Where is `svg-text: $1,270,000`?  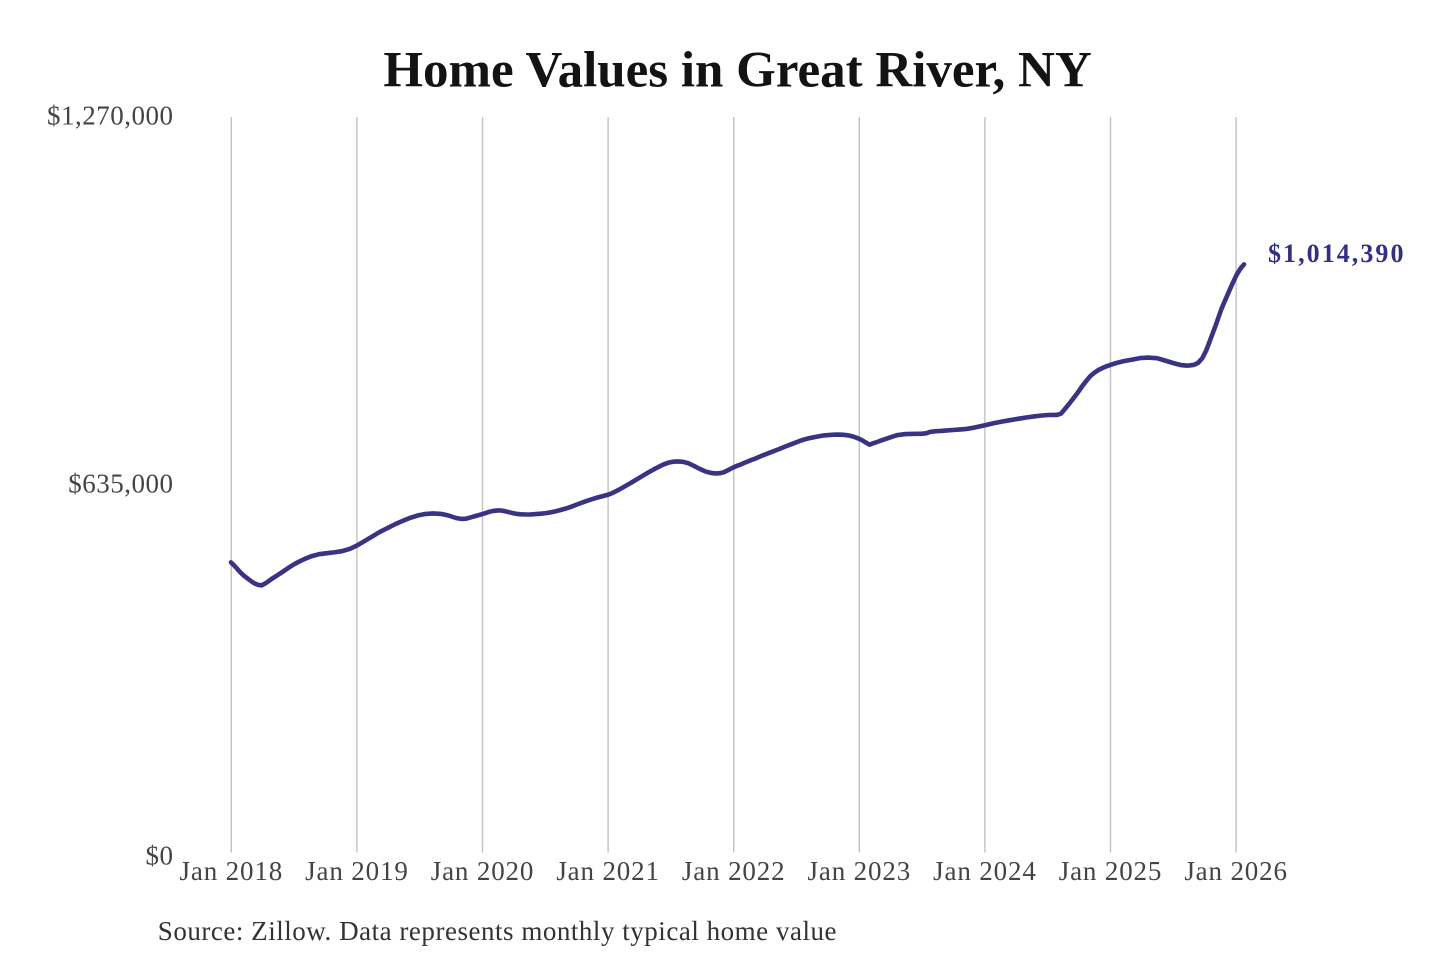
svg-text: $1,270,000 is located at coordinates (110, 116).